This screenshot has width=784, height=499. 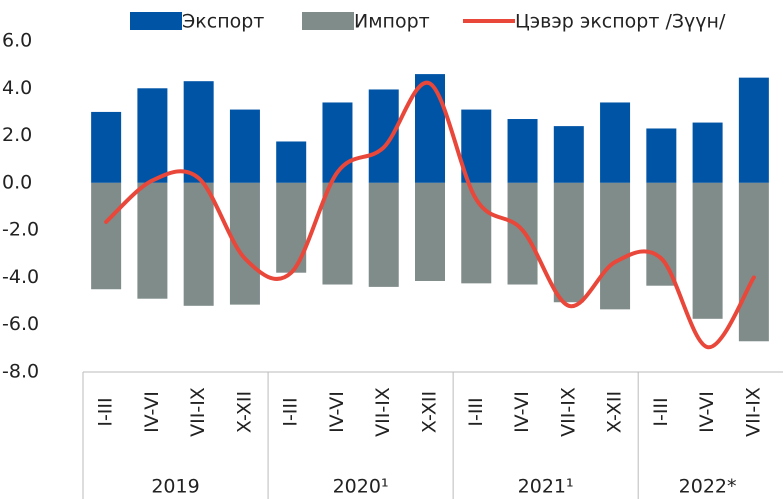 I want to click on y-tick-label: 4.0, so click(x=17, y=88).